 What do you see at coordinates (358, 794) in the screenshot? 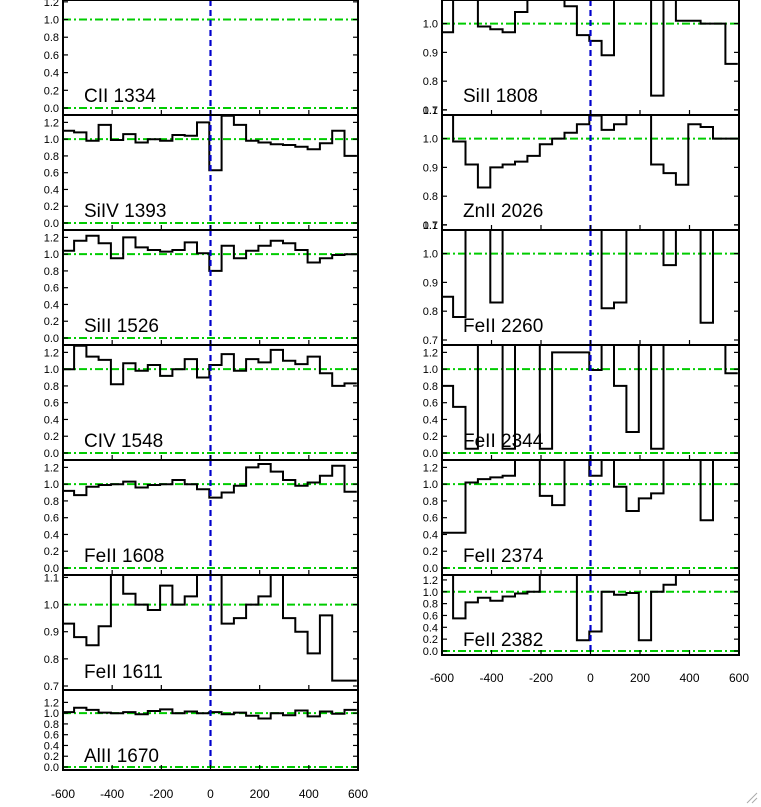
I see `x-tick-label: 600` at bounding box center [358, 794].